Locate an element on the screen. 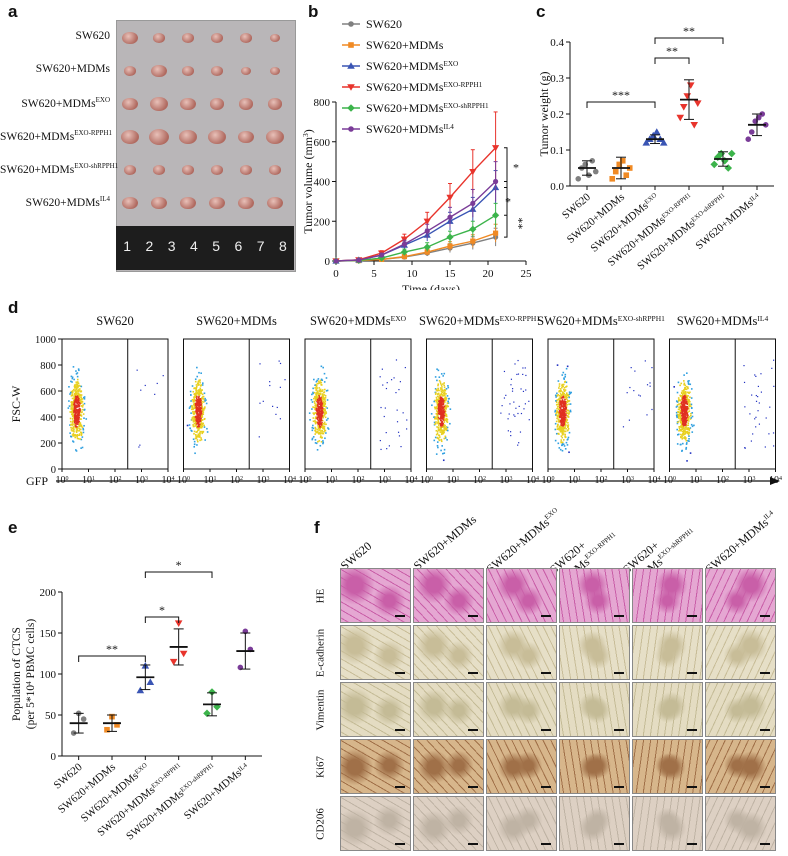 The height and width of the screenshot is (856, 788). legend-label: SW620+MDMsEXO is located at coordinates (412, 66).